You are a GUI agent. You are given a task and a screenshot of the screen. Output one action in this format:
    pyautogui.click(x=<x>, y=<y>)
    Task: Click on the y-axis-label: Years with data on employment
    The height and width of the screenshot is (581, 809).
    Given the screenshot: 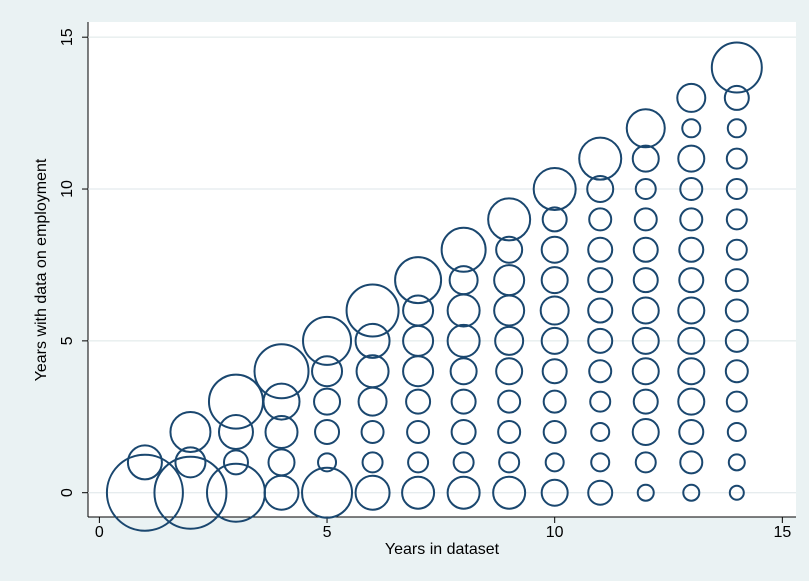 What is the action you would take?
    pyautogui.click(x=41, y=269)
    